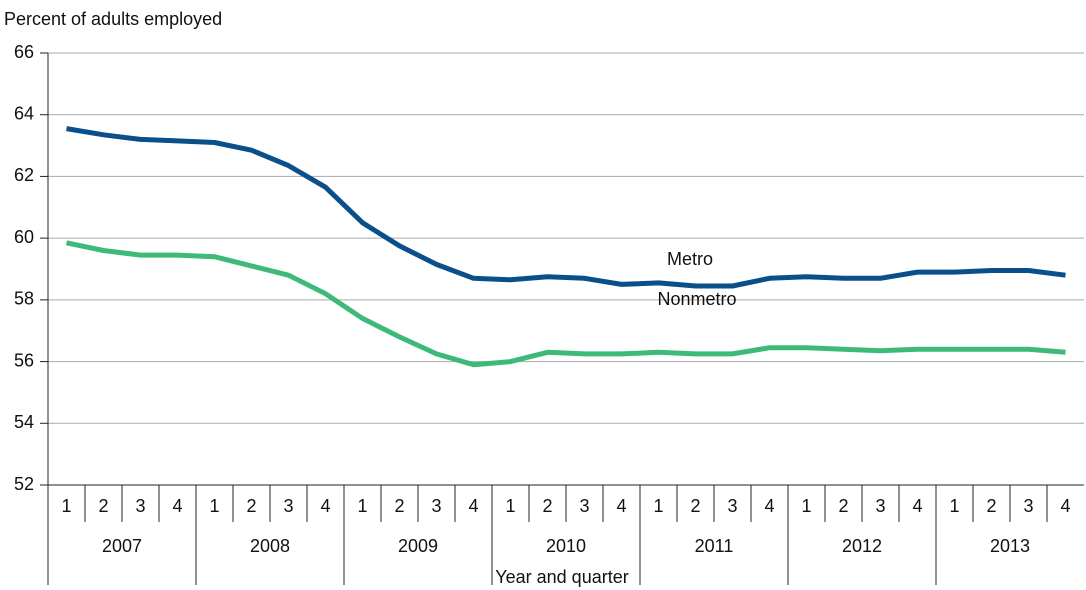 The width and height of the screenshot is (1086, 590). Describe the element at coordinates (122, 546) in the screenshot. I see `group-label: 2007` at that location.